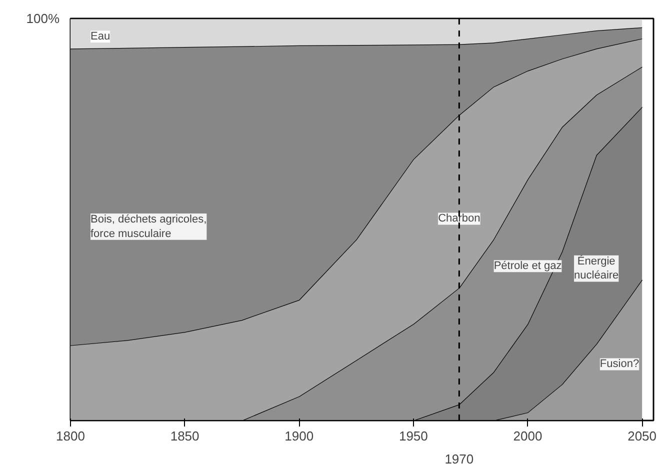 This screenshot has height=475, width=669. Describe the element at coordinates (185, 436) in the screenshot. I see `x-tick-label: 1850` at that location.